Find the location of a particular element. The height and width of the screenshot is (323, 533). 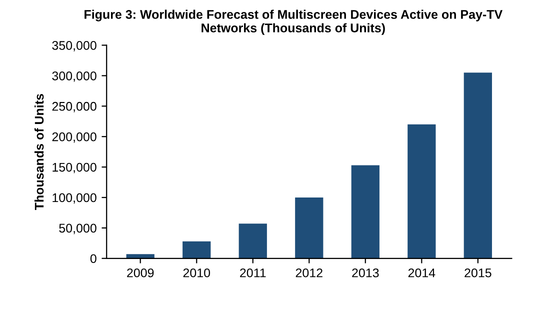

y-tick-label: 50,000 is located at coordinates (77, 229).